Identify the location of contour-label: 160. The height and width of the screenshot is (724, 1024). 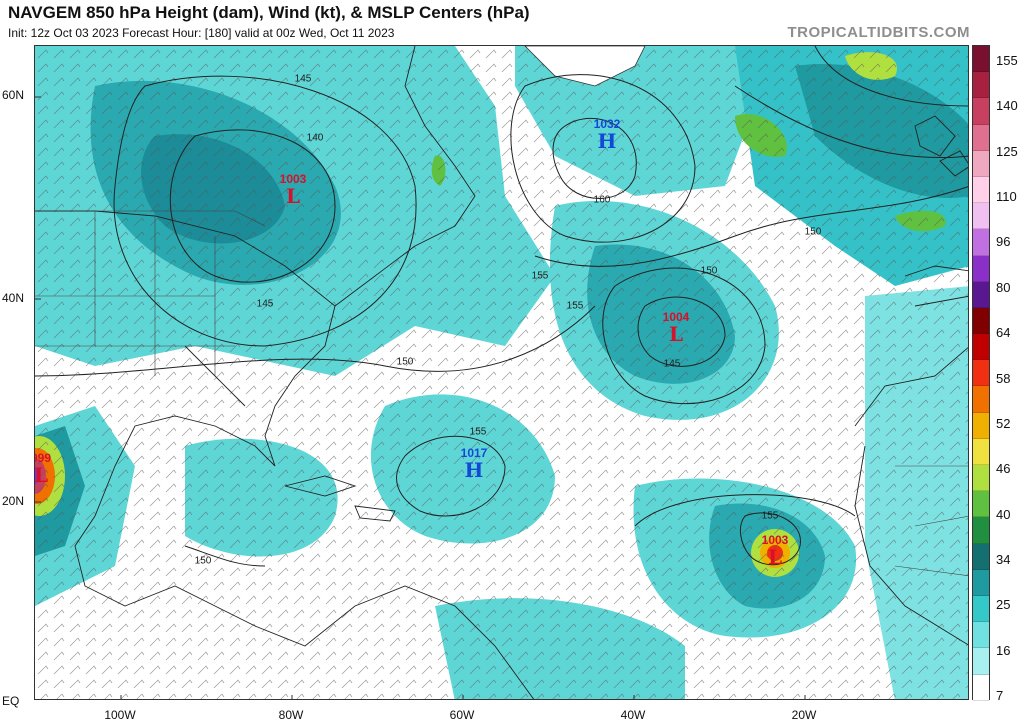
(602, 200).